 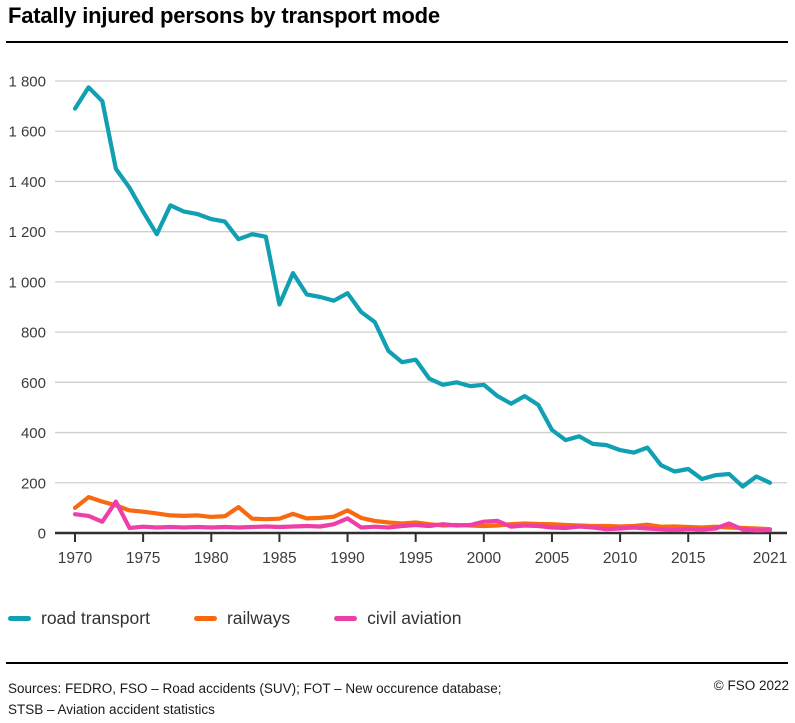 I want to click on sources-line2: STSB – Aviation accident statistics, so click(x=111, y=709).